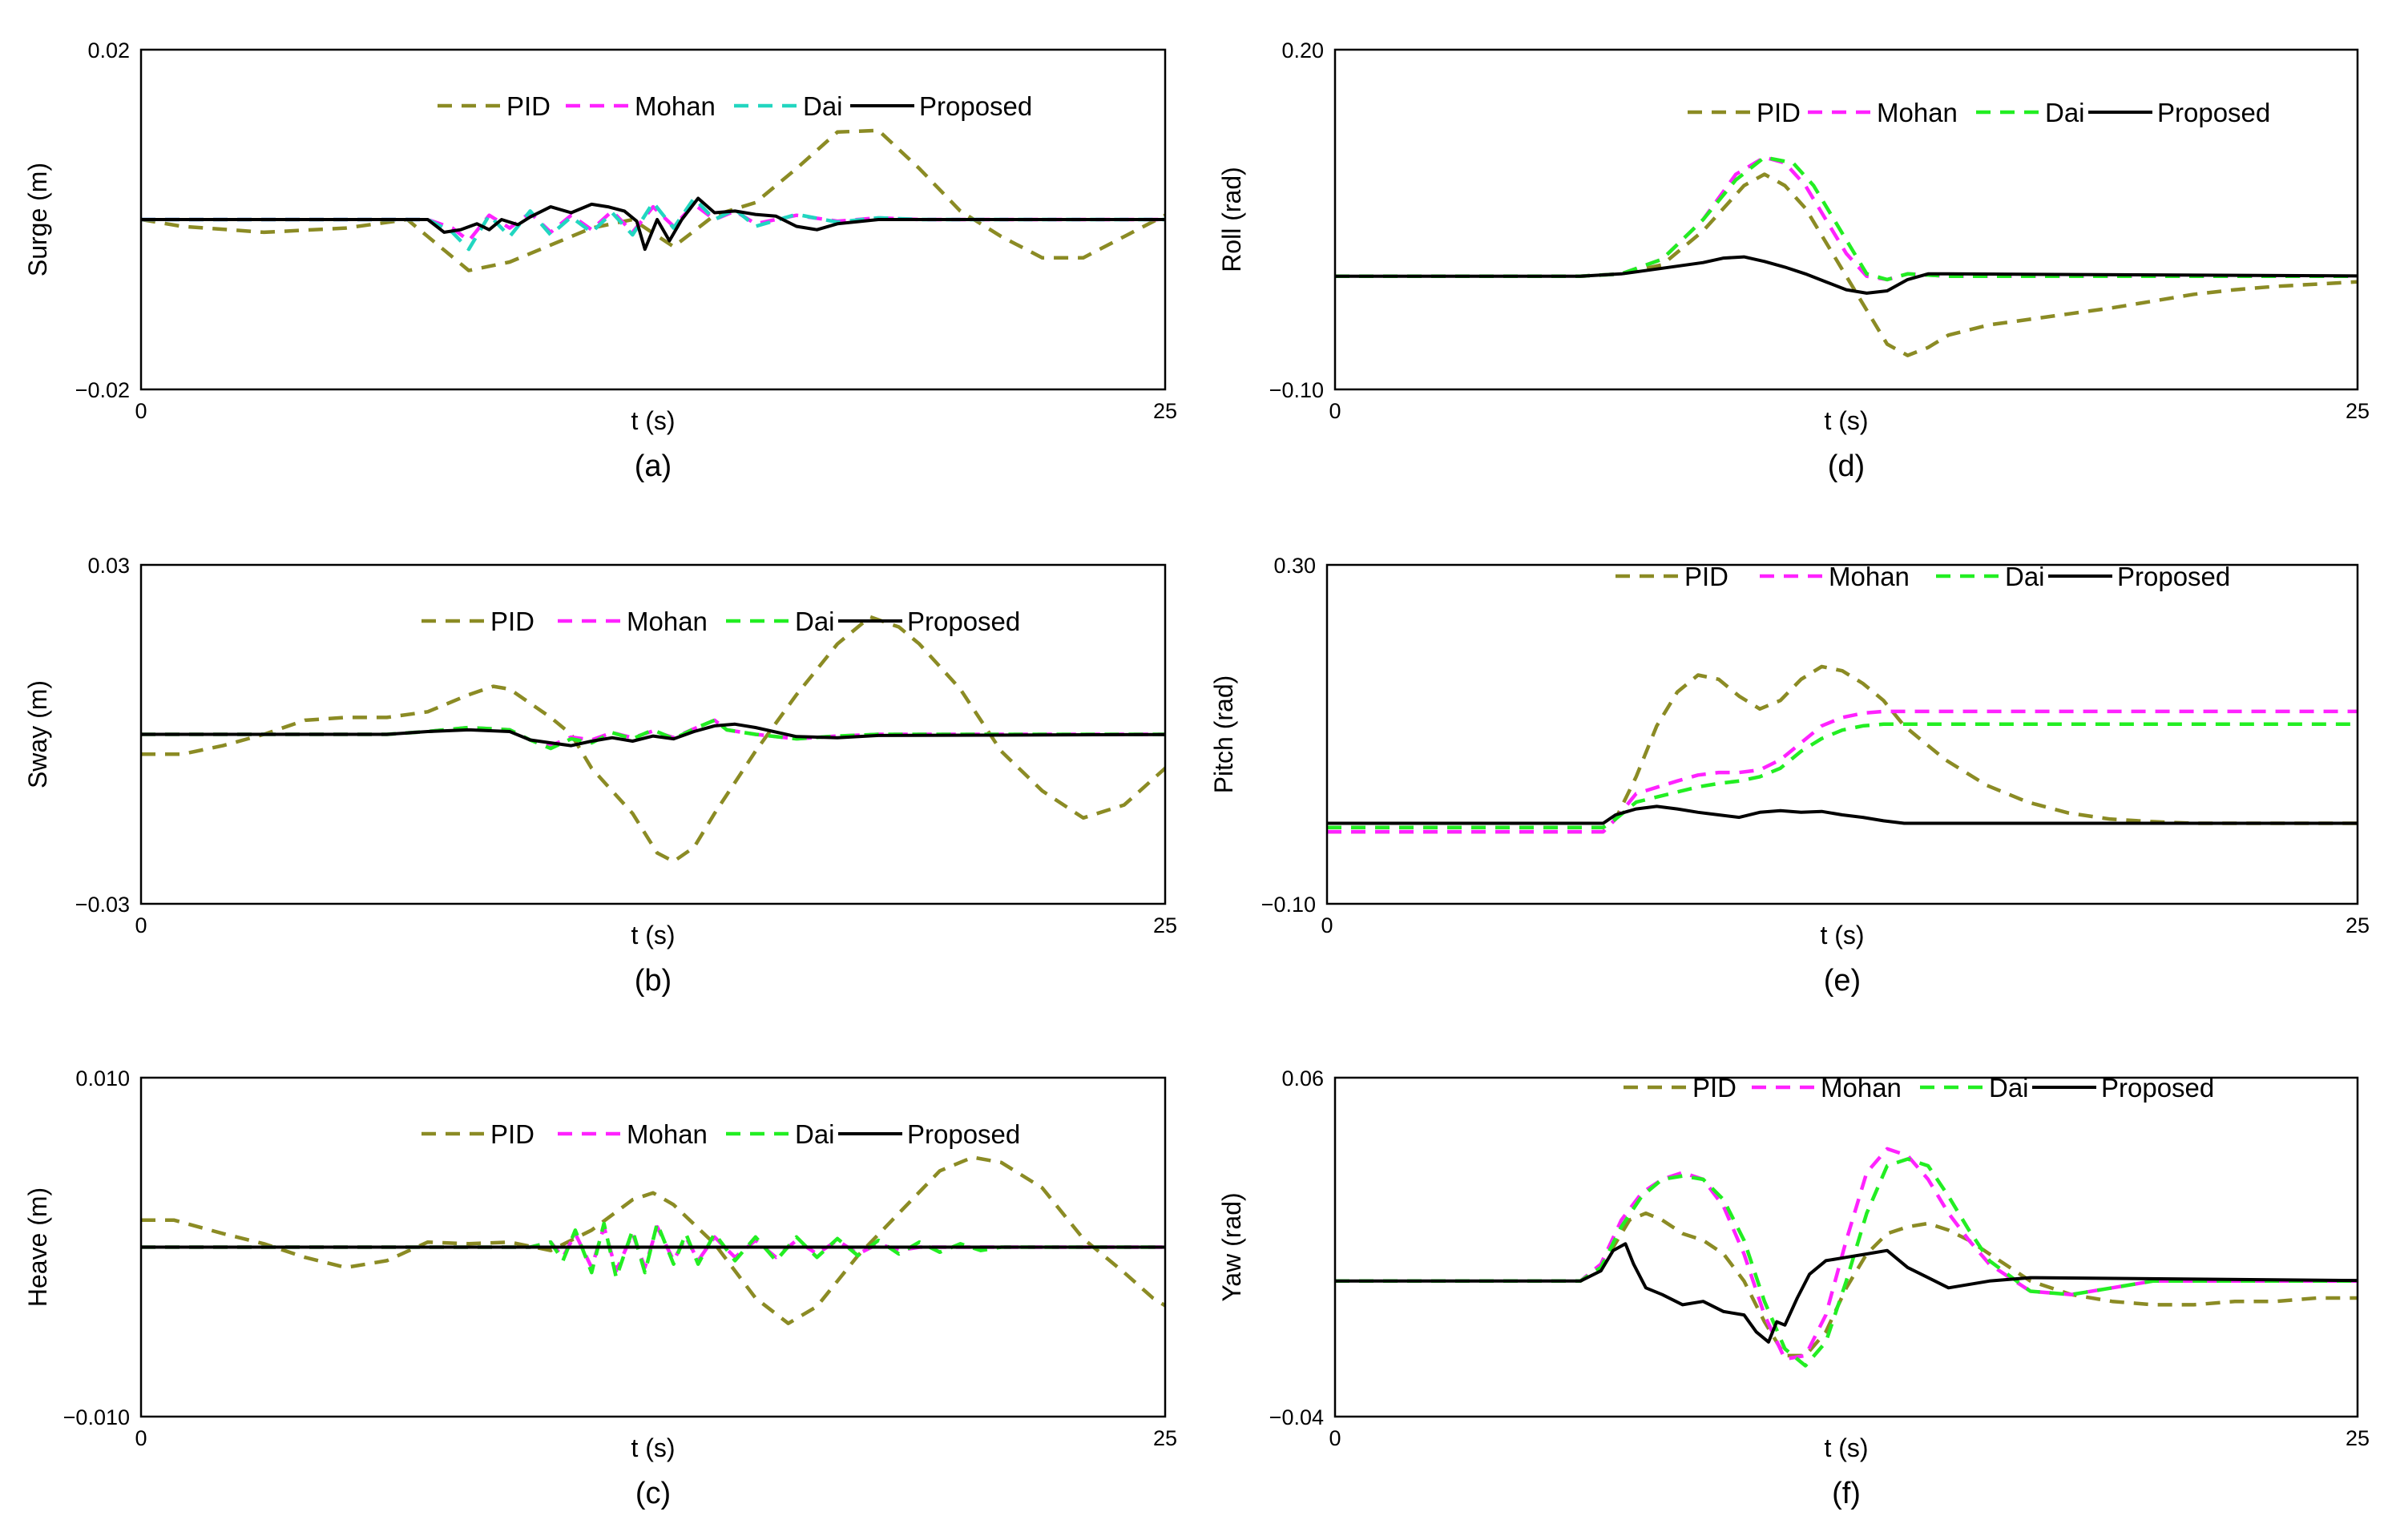 Image resolution: width=2396 pixels, height=1540 pixels. What do you see at coordinates (102, 905) in the screenshot?
I see `y-tick-bottom: −0.03` at bounding box center [102, 905].